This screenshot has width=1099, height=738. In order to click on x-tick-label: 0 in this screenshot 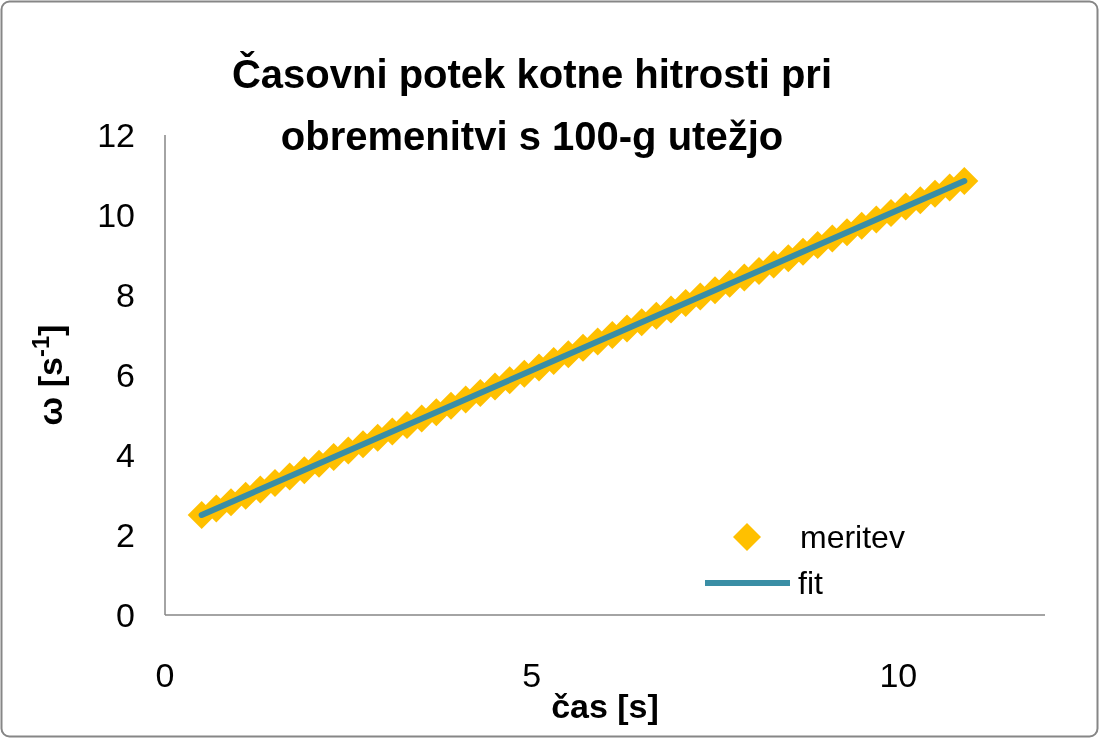, I will do `click(165, 675)`.